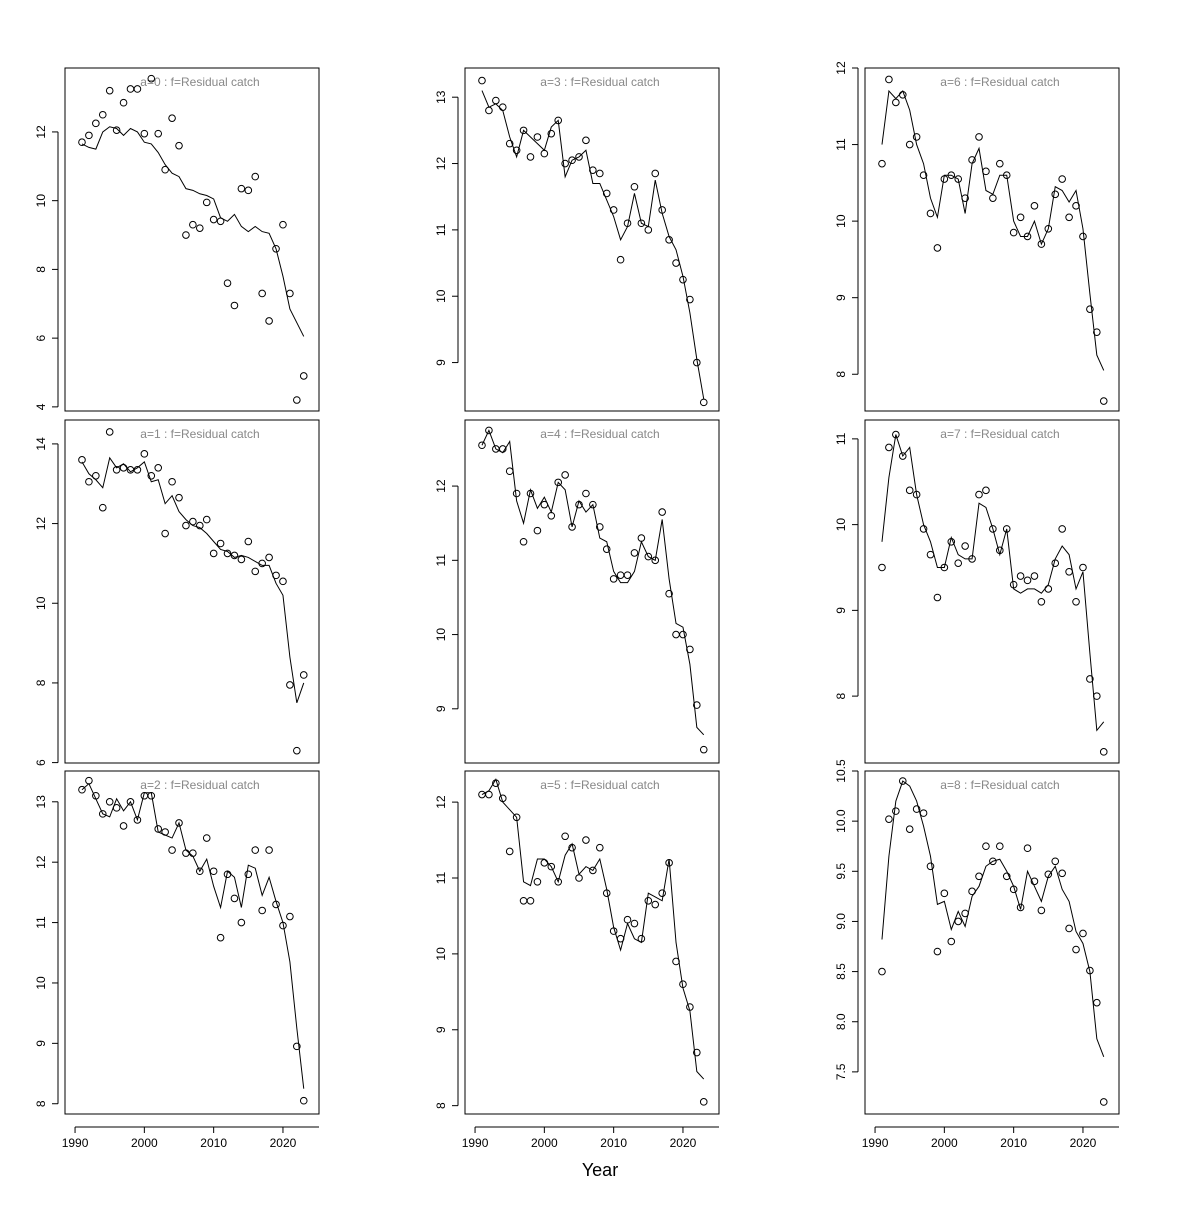  Describe the element at coordinates (841, 695) in the screenshot. I see `y-tick-label: 8` at that location.